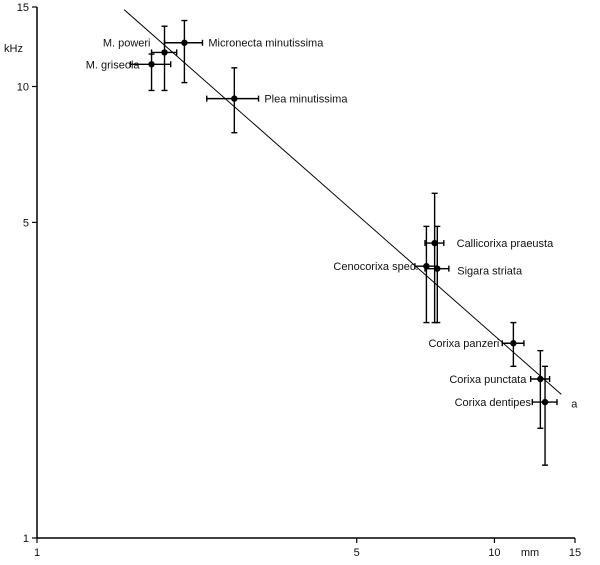 This screenshot has height=565, width=600. I want to click on y-axis-unit-label: kHz, so click(13, 49).